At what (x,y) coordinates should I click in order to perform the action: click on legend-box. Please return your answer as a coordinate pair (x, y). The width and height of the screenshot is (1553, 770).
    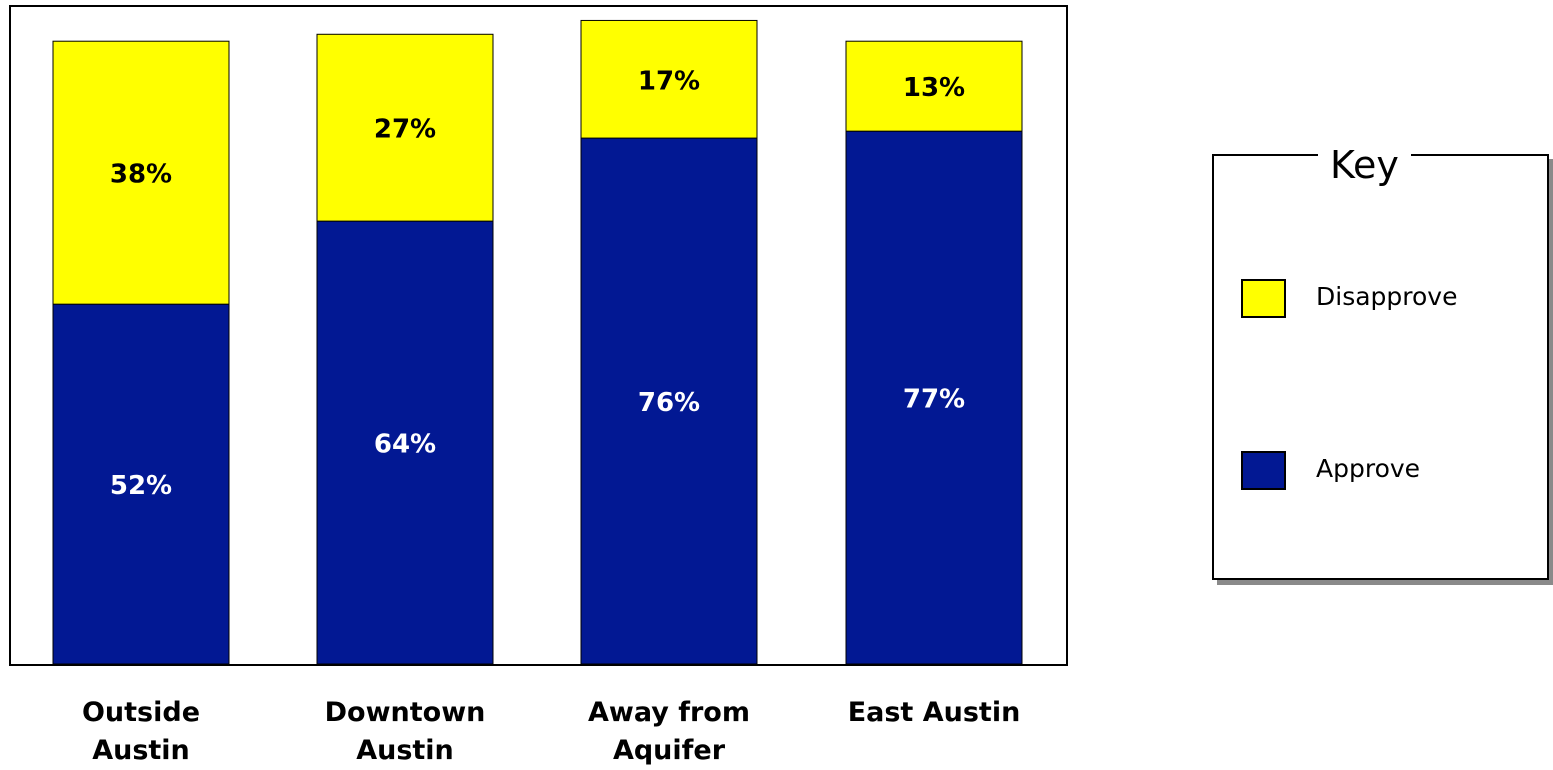
    Looking at the image, I should click on (1380, 367).